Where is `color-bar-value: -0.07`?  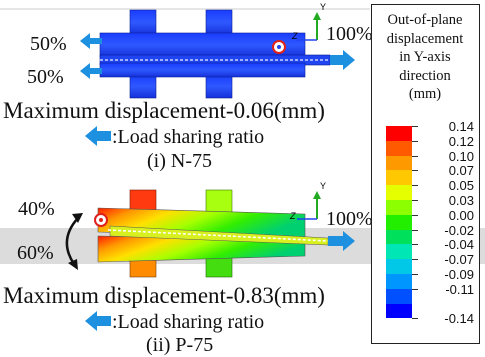
color-bar-value: -0.07 is located at coordinates (459, 260).